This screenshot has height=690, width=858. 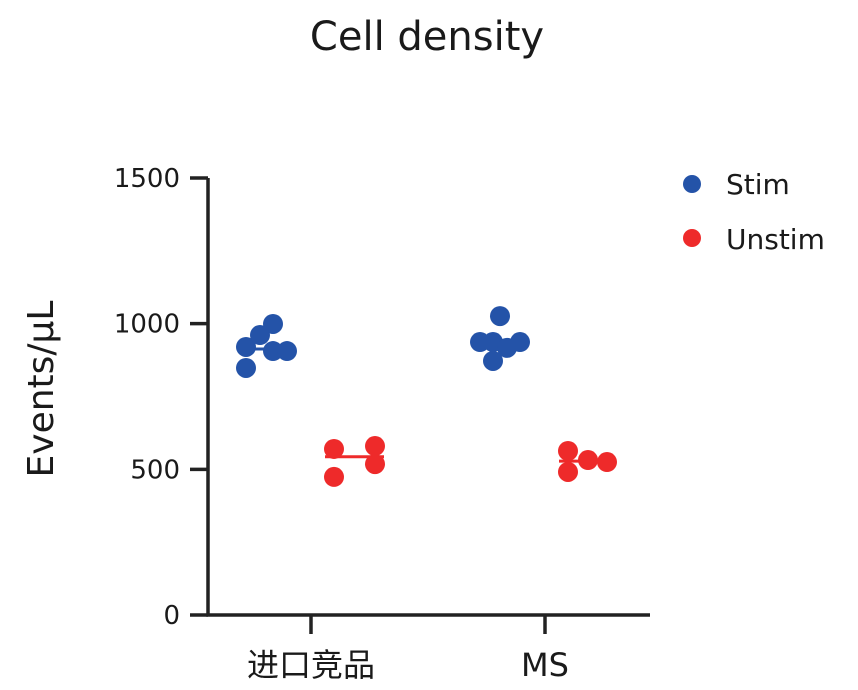 I want to click on legend-marker-stim, so click(x=692, y=184).